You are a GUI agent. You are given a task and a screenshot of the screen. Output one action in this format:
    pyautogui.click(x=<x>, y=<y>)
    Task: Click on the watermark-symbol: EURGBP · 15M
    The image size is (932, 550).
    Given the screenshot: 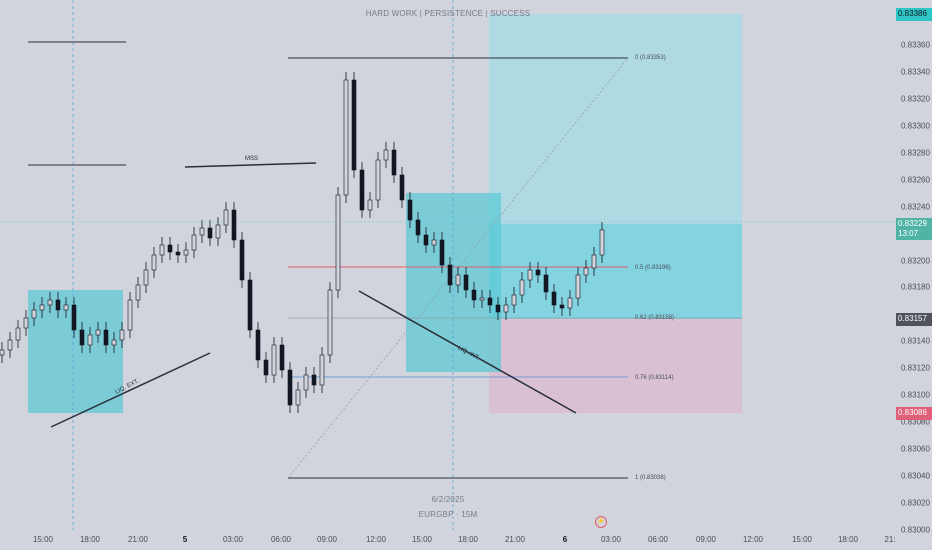 What is the action you would take?
    pyautogui.click(x=448, y=514)
    